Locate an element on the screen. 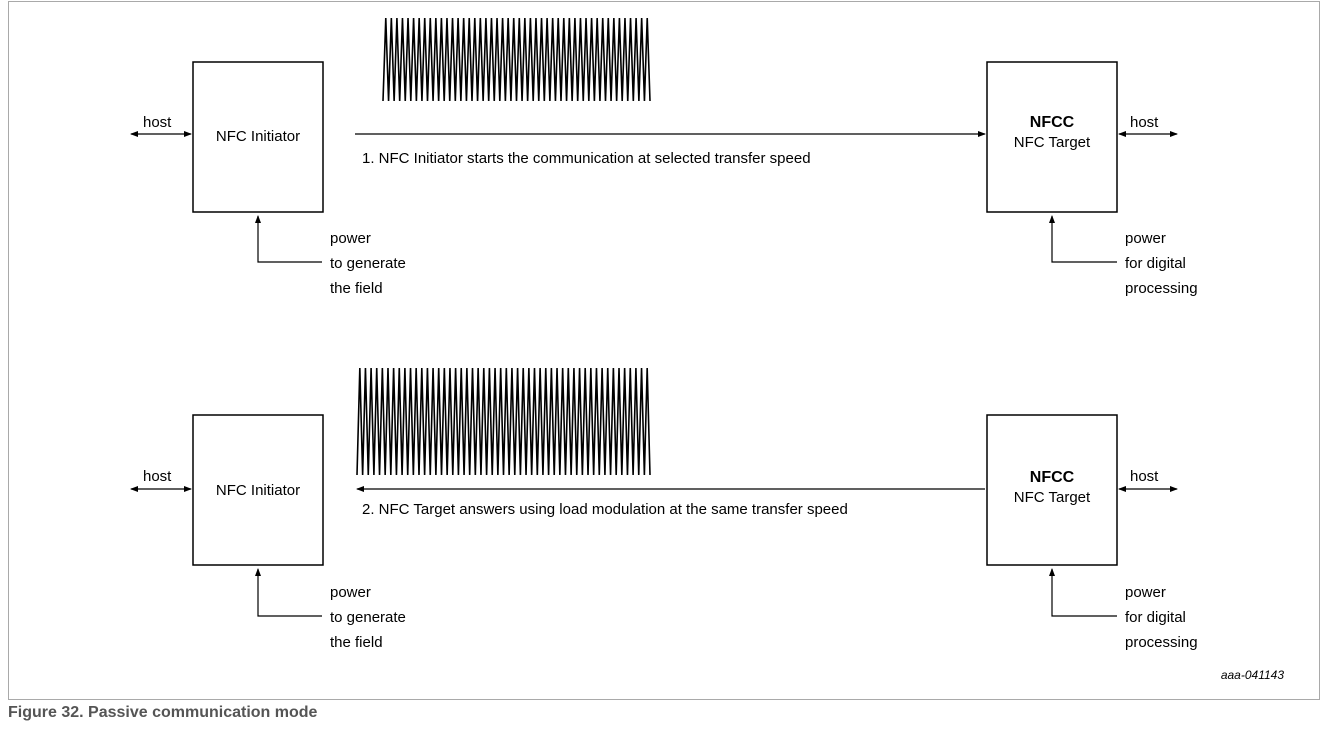 The image size is (1328, 729). top-target-box is located at coordinates (1052, 137).